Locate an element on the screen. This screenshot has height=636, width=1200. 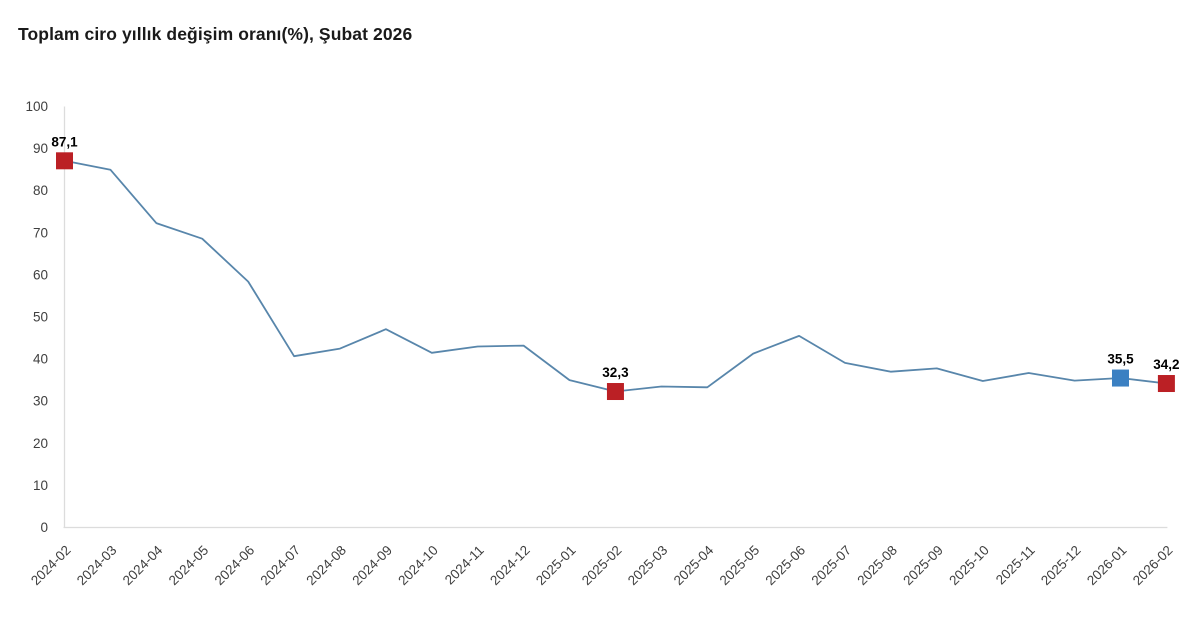
x-tick-label: 2025-09 is located at coordinates (923, 566).